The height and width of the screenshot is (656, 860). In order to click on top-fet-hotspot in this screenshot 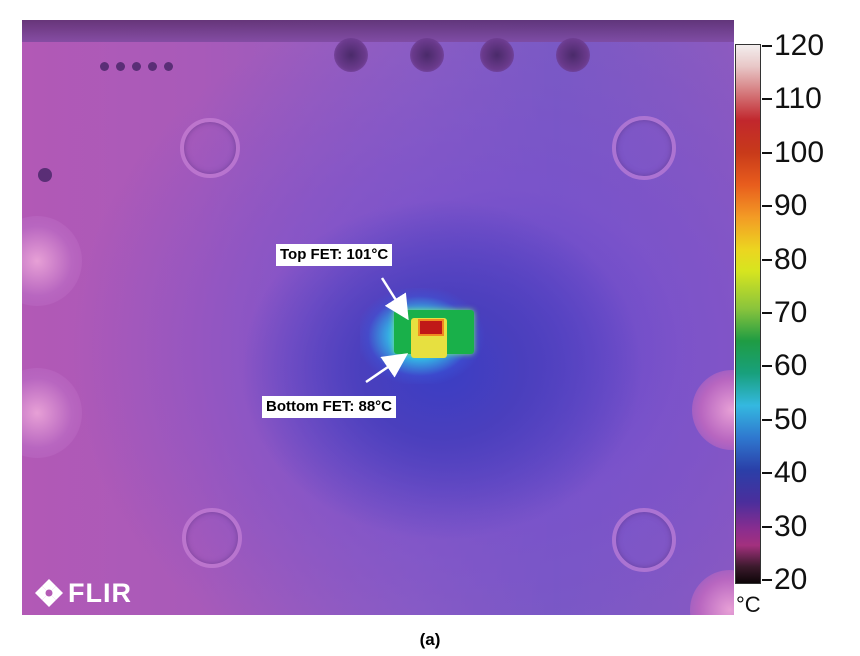, I will do `click(431, 327)`.